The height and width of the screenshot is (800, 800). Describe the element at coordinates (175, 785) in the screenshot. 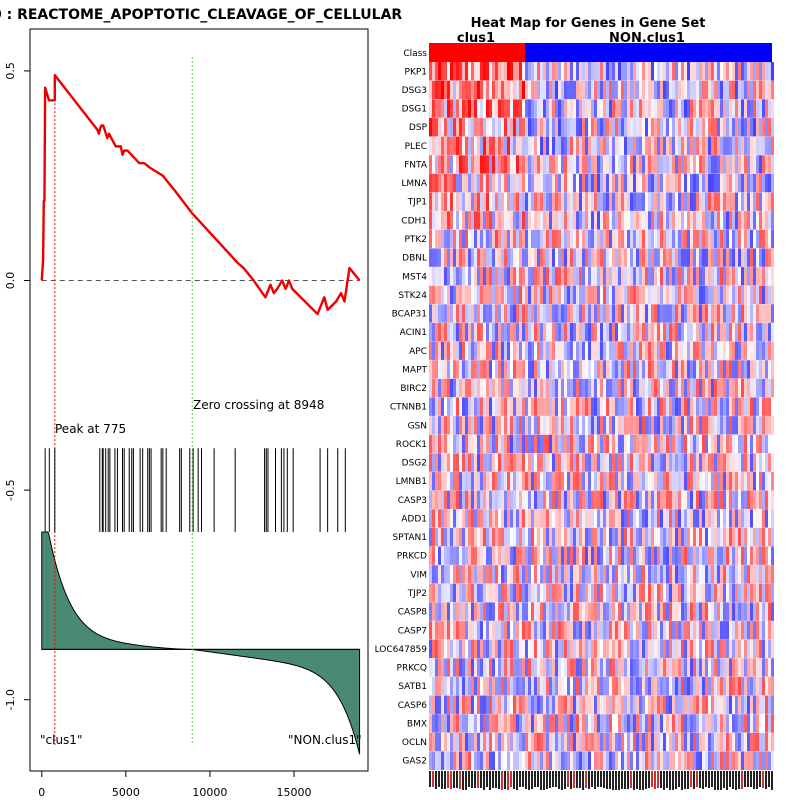

I see `x-axis: 0 5000 10000 15000` at that location.